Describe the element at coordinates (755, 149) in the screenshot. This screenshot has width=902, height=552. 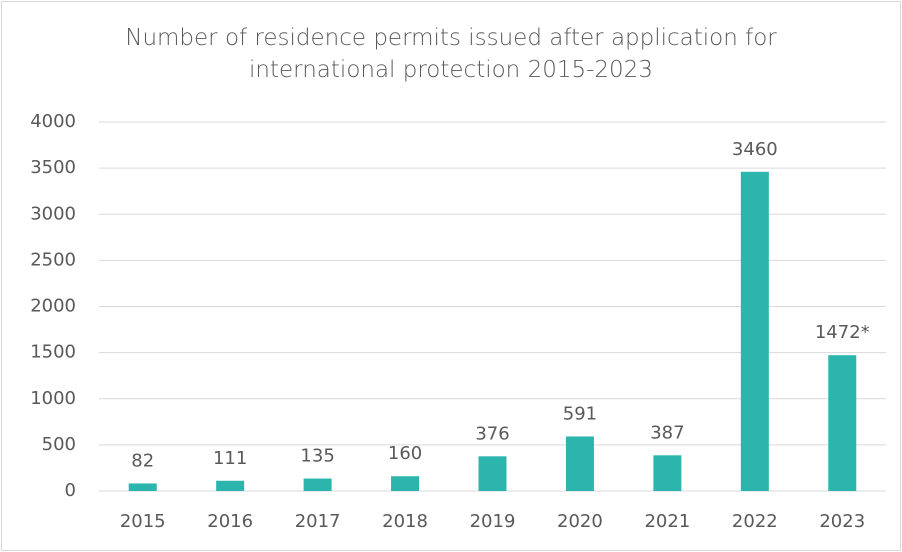
I see `data-label: 3460` at that location.